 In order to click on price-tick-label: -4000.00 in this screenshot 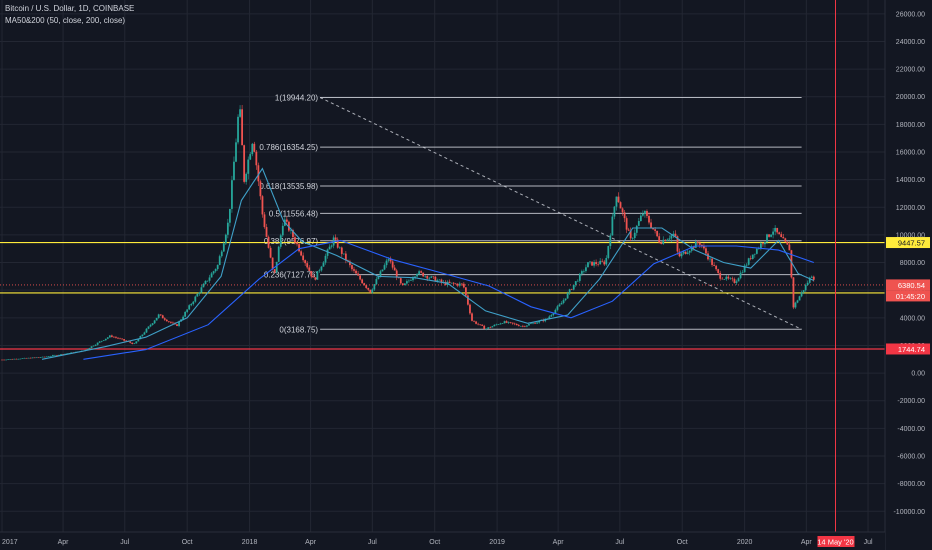, I will do `click(911, 429)`.